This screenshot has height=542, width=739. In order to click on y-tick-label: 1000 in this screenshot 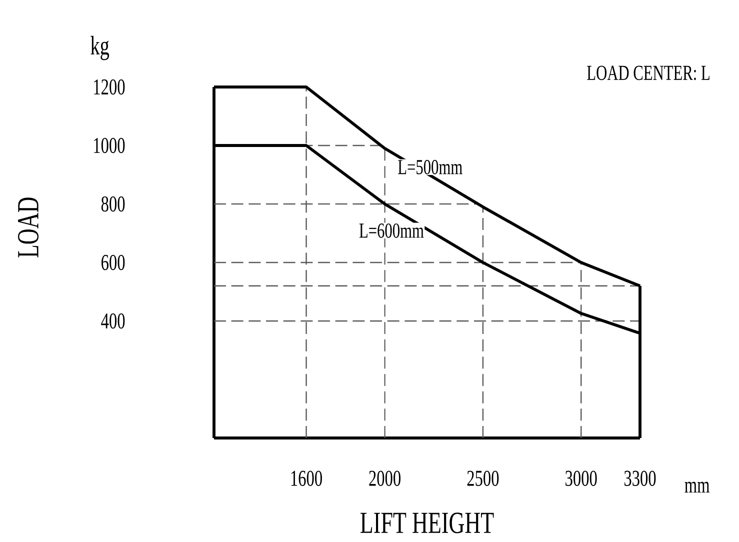, I will do `click(109, 146)`.